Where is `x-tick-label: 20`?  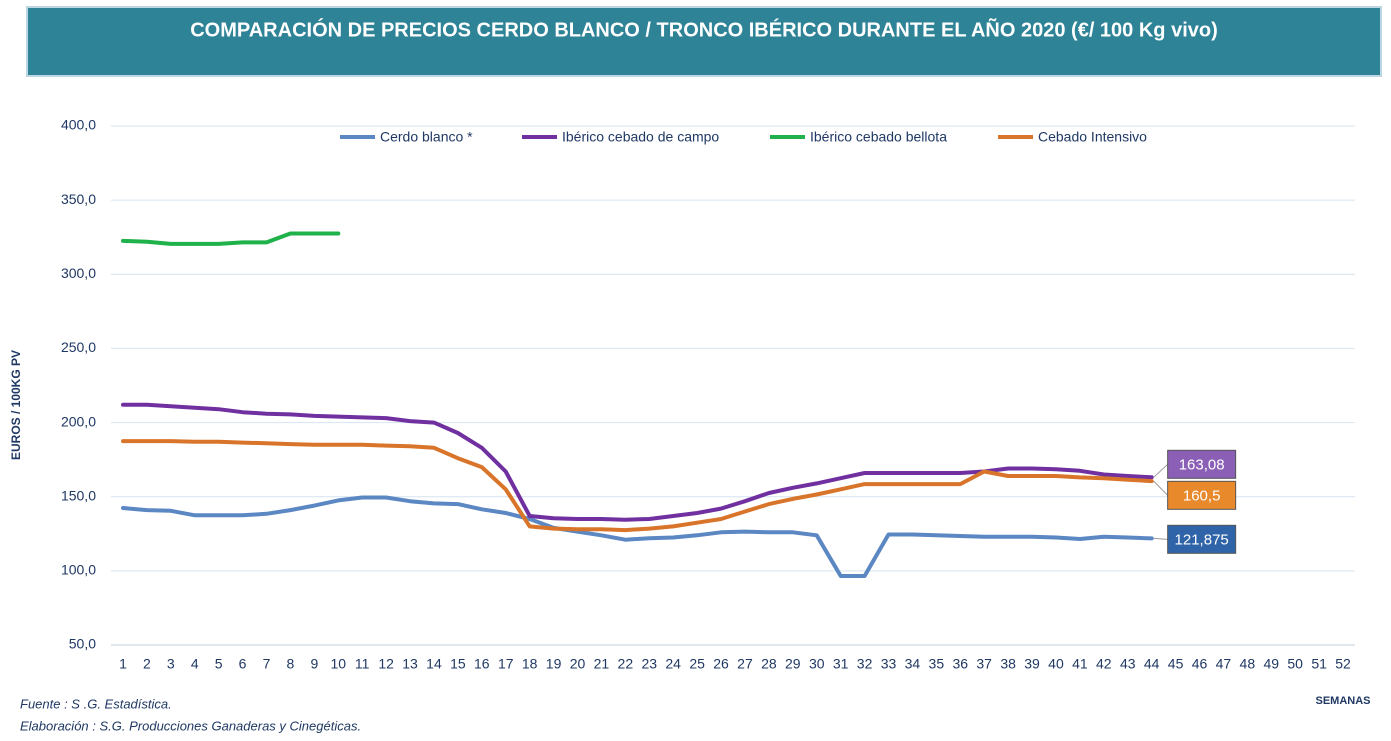
x-tick-label: 20 is located at coordinates (578, 664).